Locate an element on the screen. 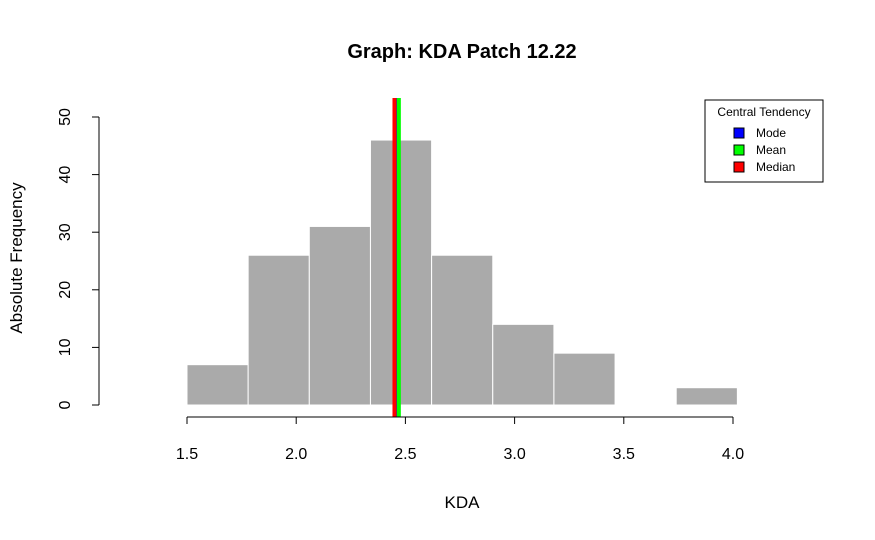 The width and height of the screenshot is (875, 540). legend-box is located at coordinates (764, 141).